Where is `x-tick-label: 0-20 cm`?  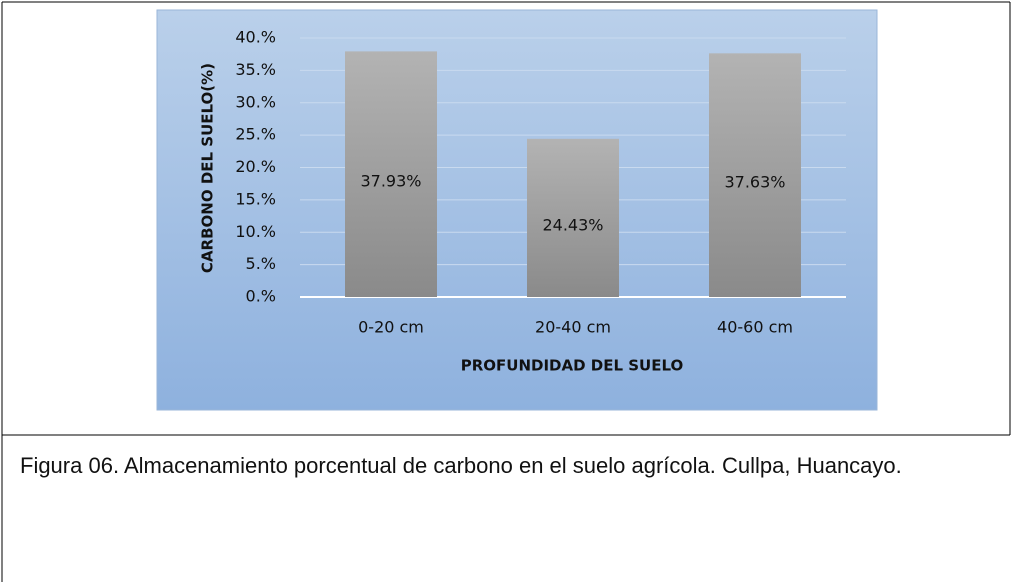
x-tick-label: 0-20 cm is located at coordinates (391, 327).